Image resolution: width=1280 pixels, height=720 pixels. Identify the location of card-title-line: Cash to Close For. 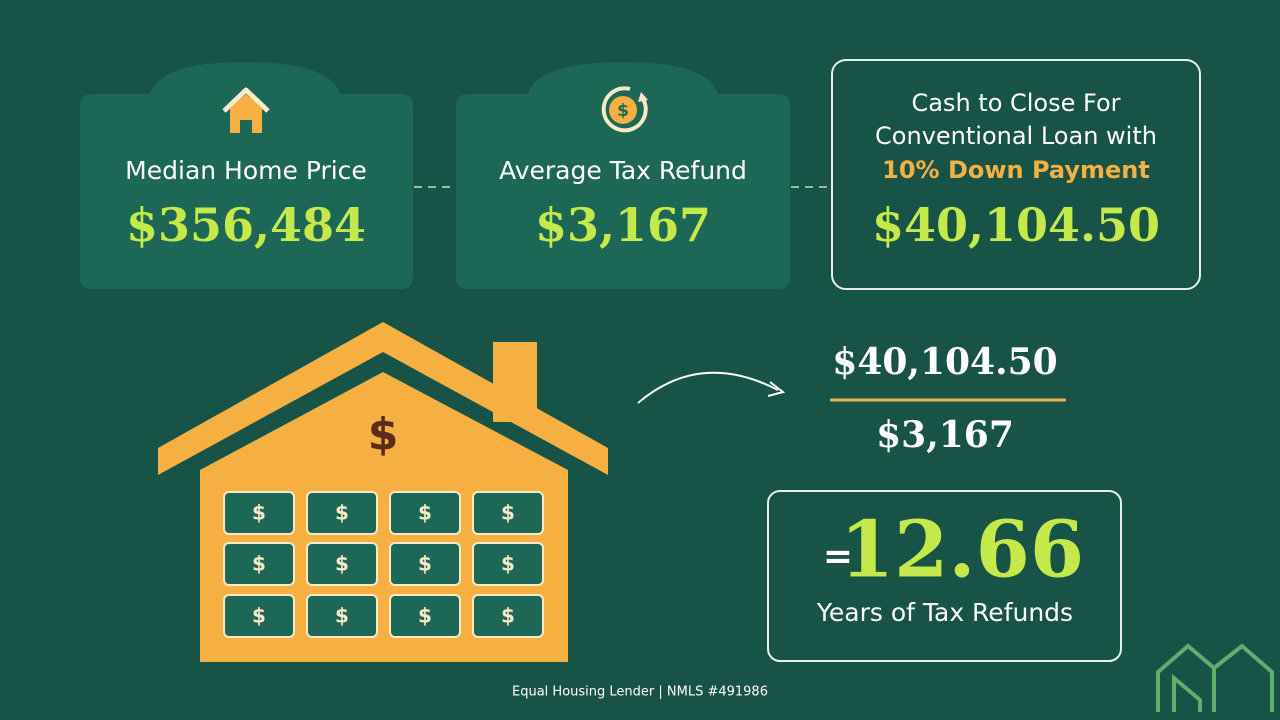
(1015, 103).